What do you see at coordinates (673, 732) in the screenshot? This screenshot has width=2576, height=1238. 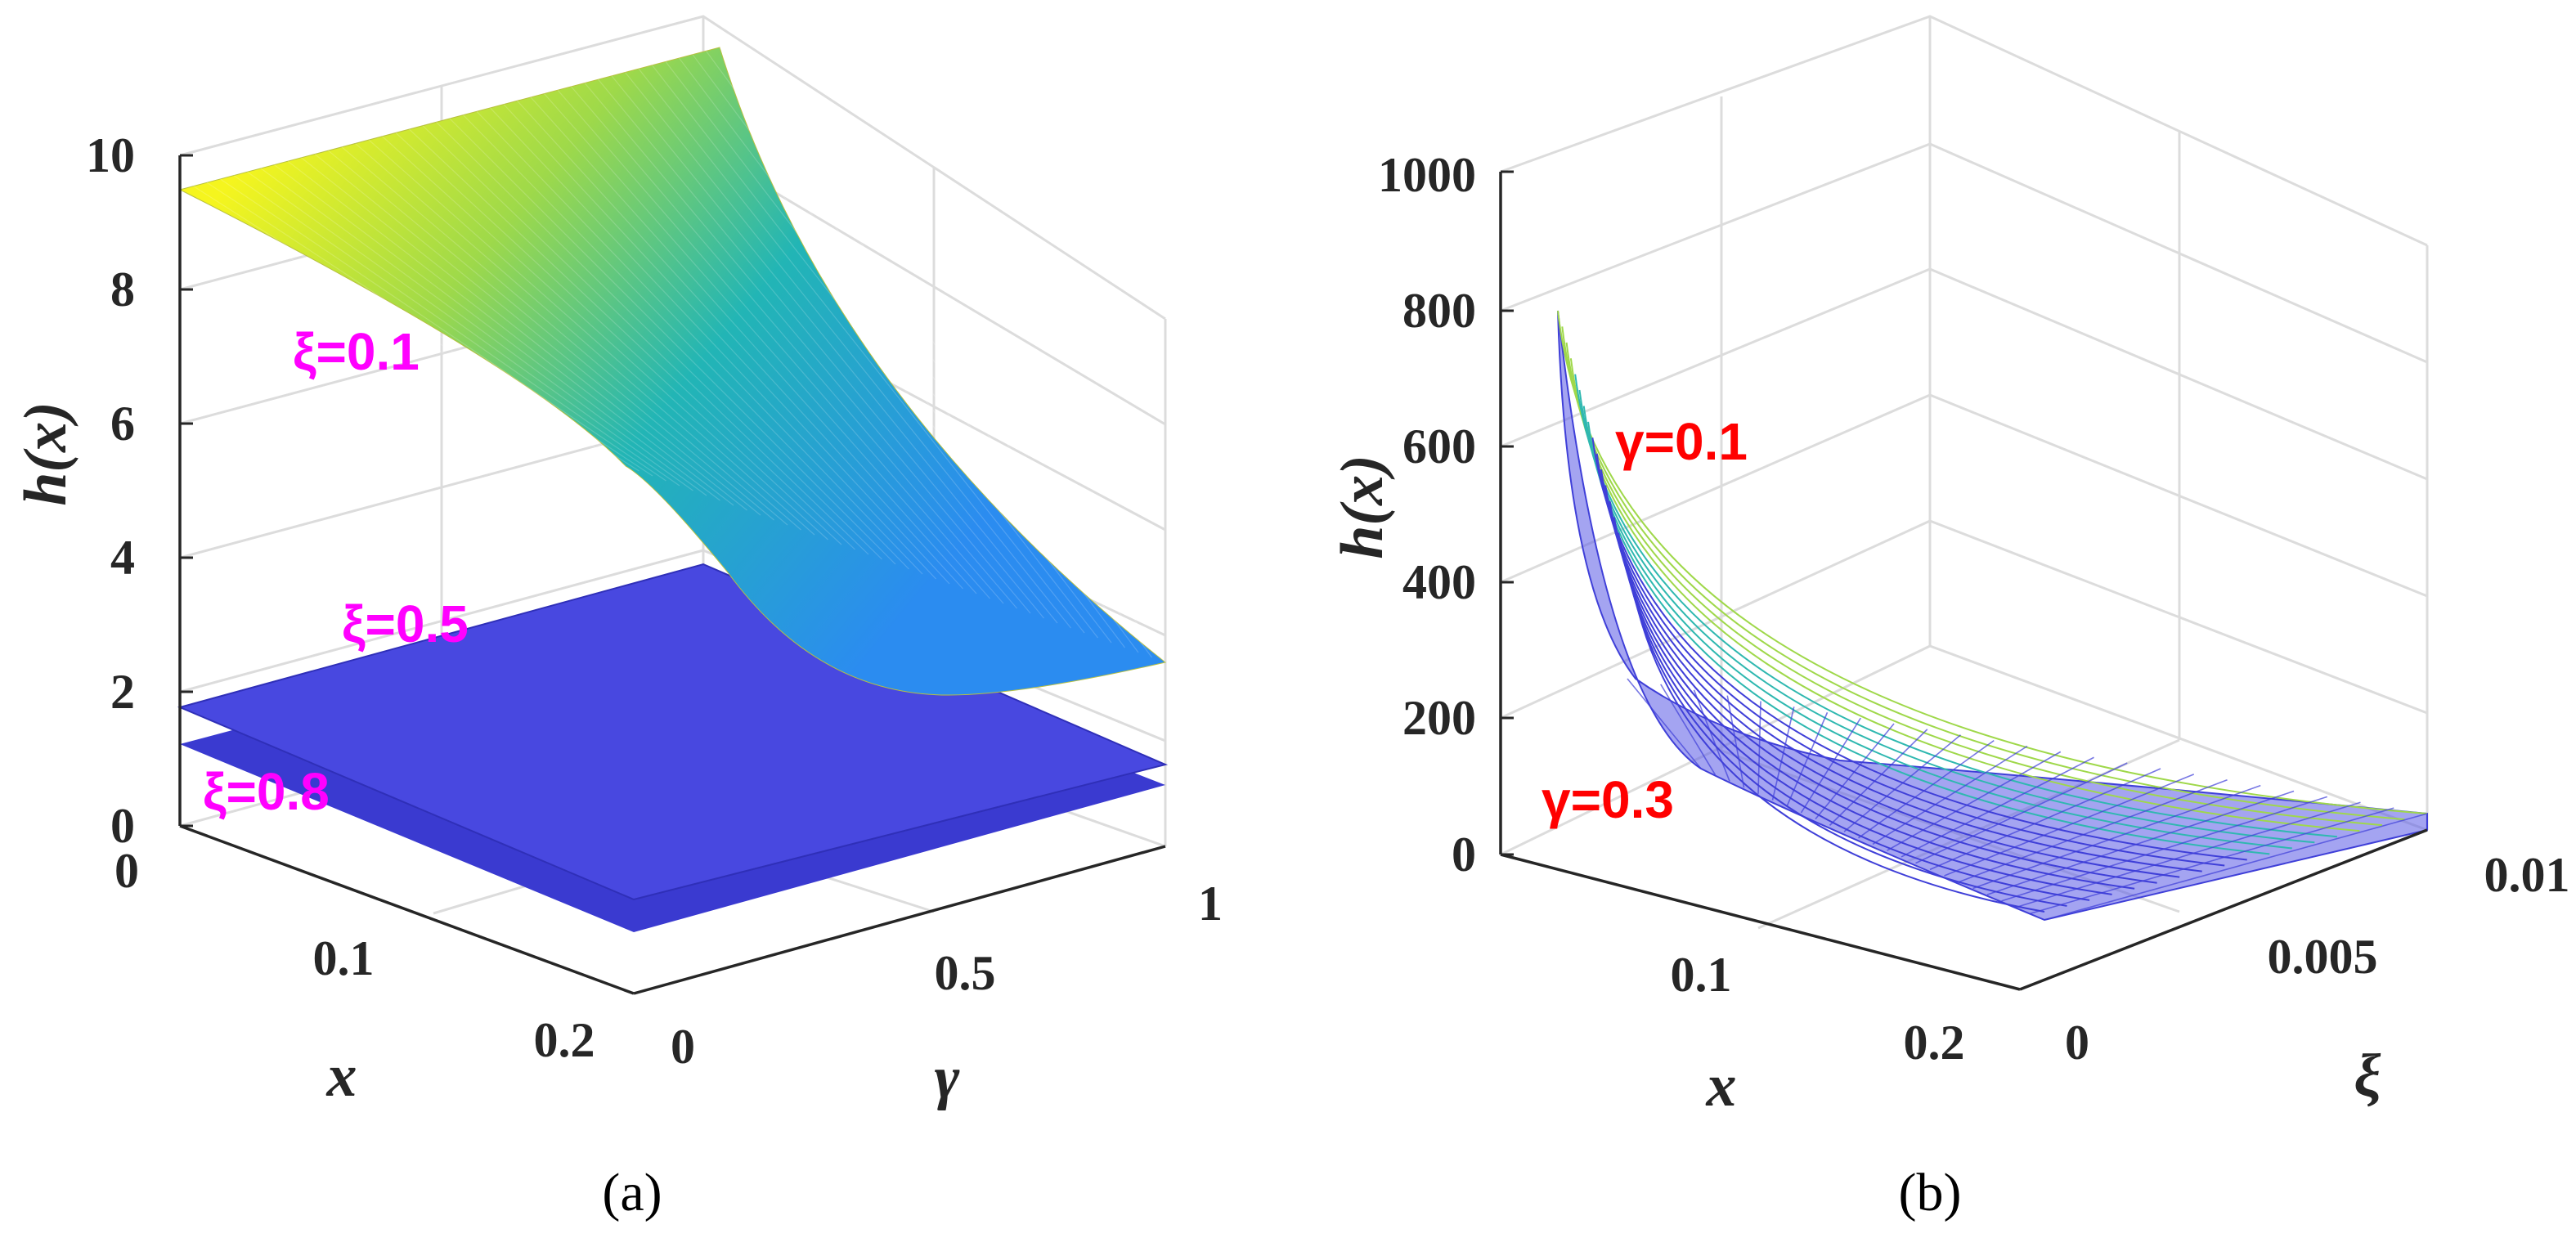 I see `surface-xi-0.5` at bounding box center [673, 732].